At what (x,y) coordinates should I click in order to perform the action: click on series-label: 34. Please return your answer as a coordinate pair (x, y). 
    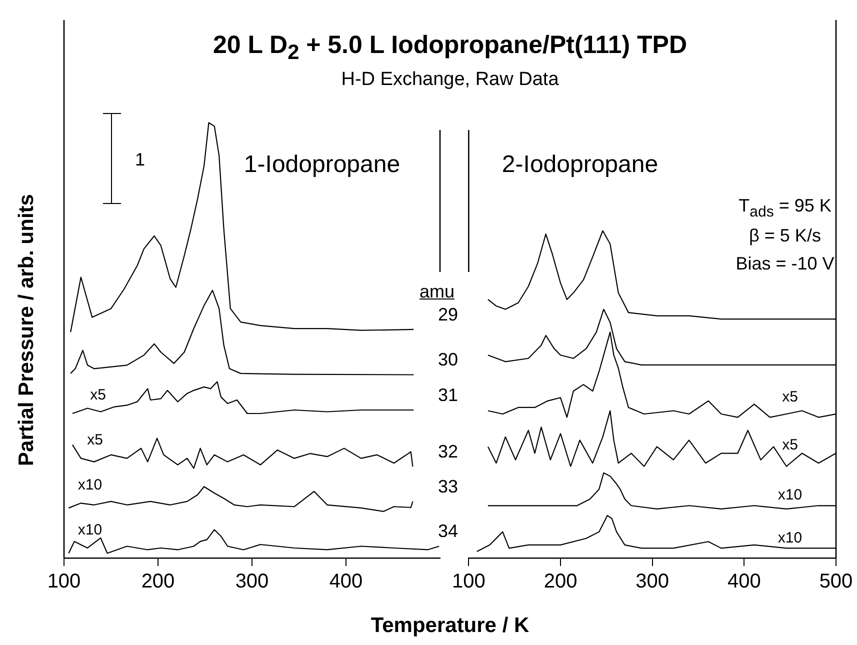
    Looking at the image, I should click on (448, 531).